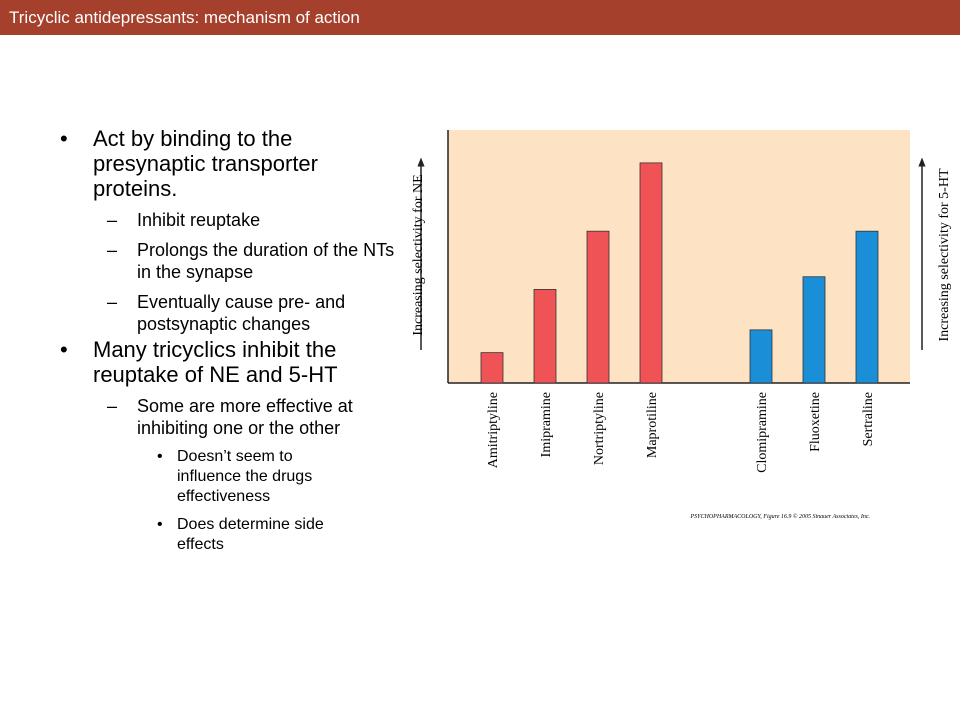 This screenshot has width=960, height=720. I want to click on x-tick-label: Maprotiline, so click(652, 425).